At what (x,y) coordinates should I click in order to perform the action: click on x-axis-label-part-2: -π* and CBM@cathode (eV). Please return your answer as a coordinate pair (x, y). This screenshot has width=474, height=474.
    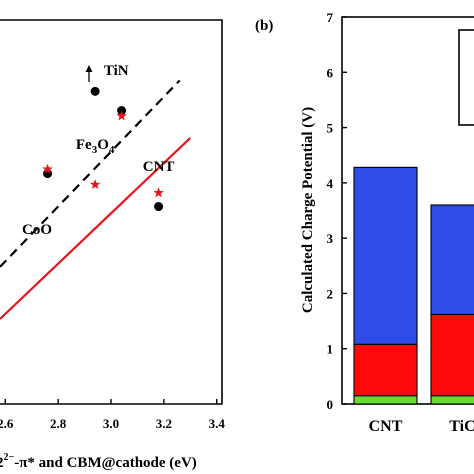
    Looking at the image, I should click on (105, 463).